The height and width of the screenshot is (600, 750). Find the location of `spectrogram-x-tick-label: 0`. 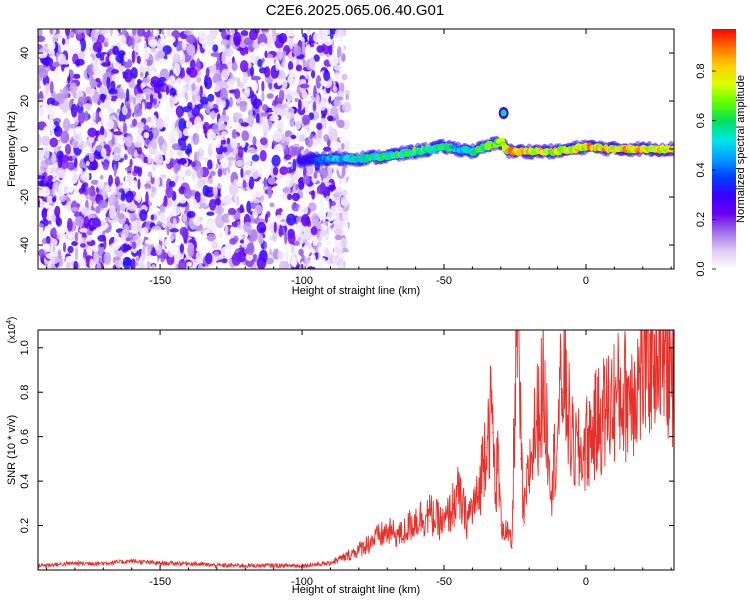

spectrogram-x-tick-label: 0 is located at coordinates (586, 281).